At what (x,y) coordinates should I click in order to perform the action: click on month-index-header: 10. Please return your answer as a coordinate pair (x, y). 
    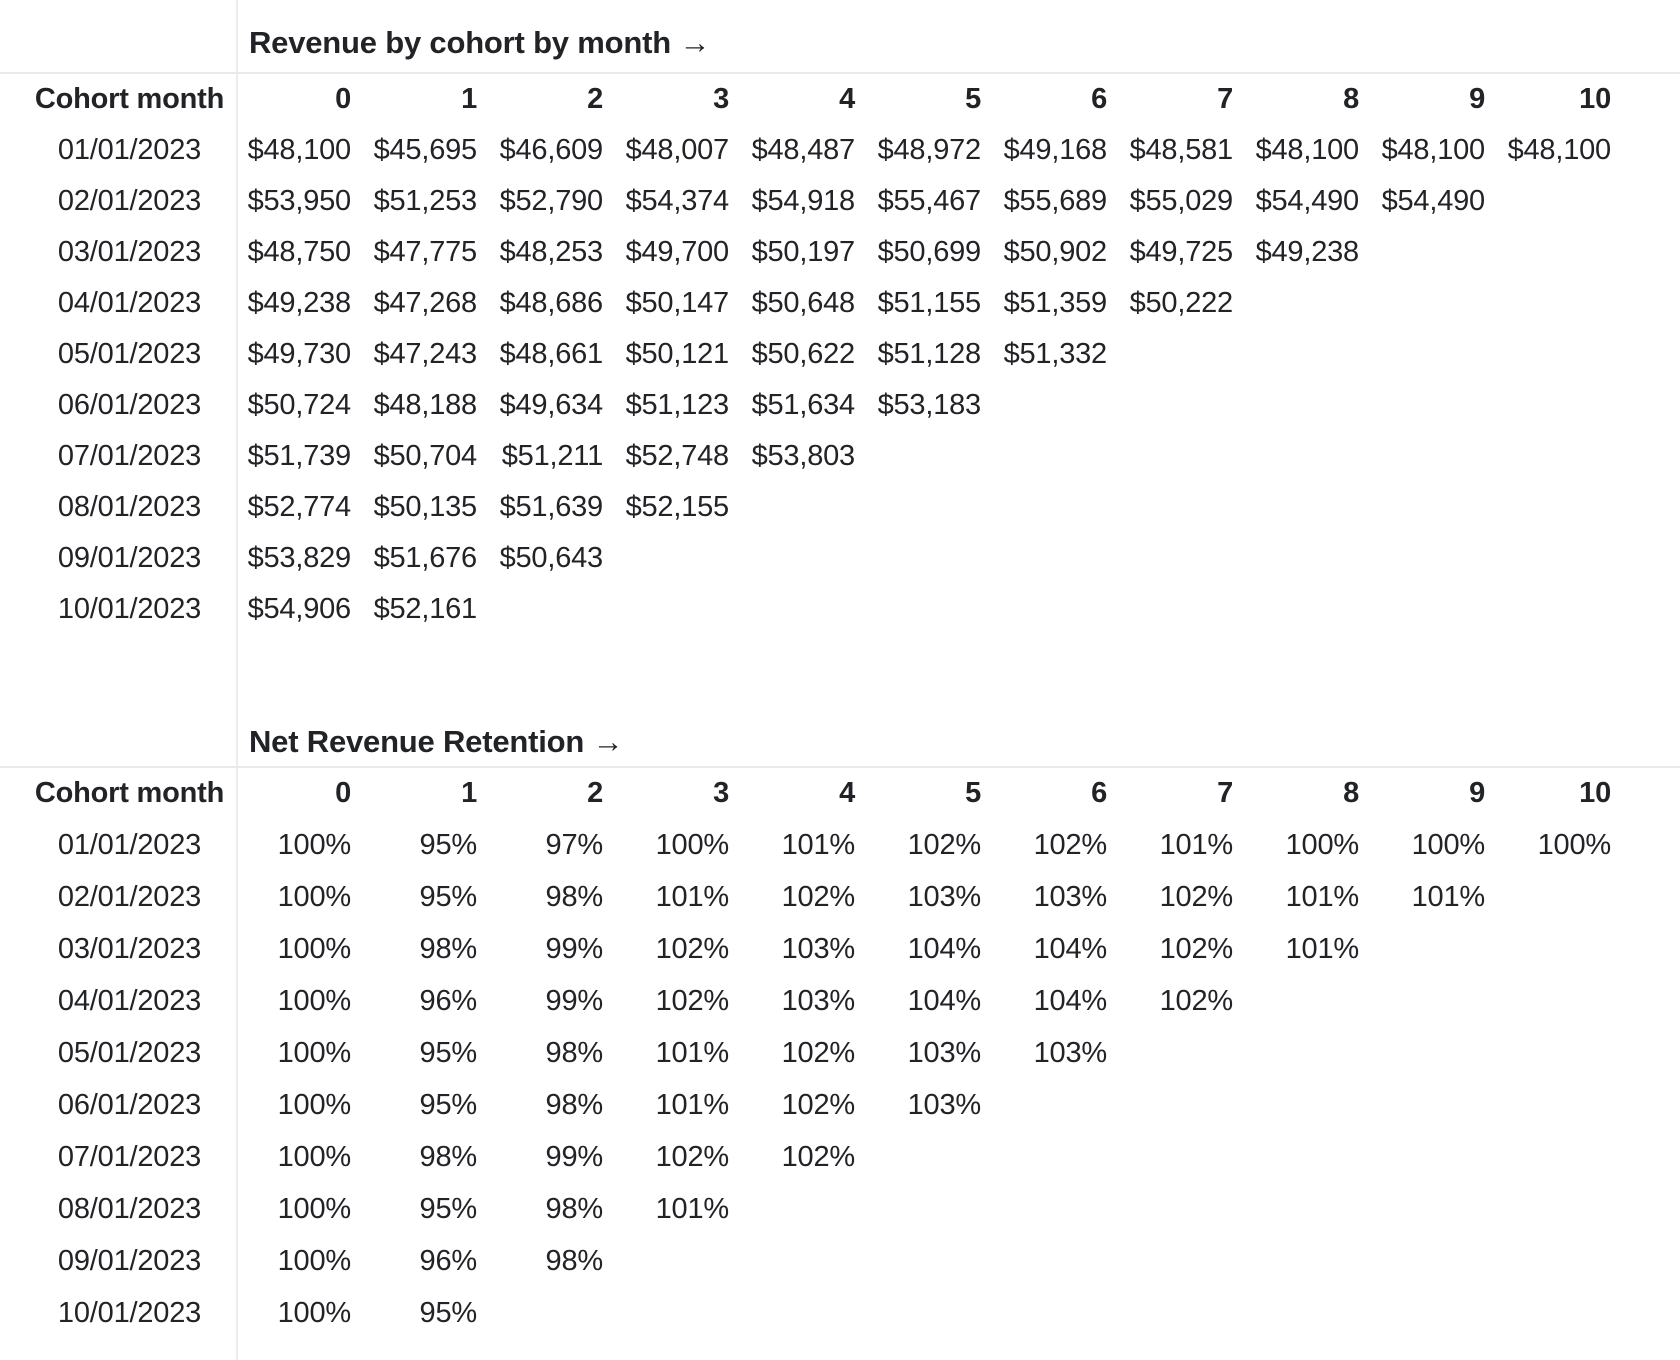
    Looking at the image, I should click on (1595, 793).